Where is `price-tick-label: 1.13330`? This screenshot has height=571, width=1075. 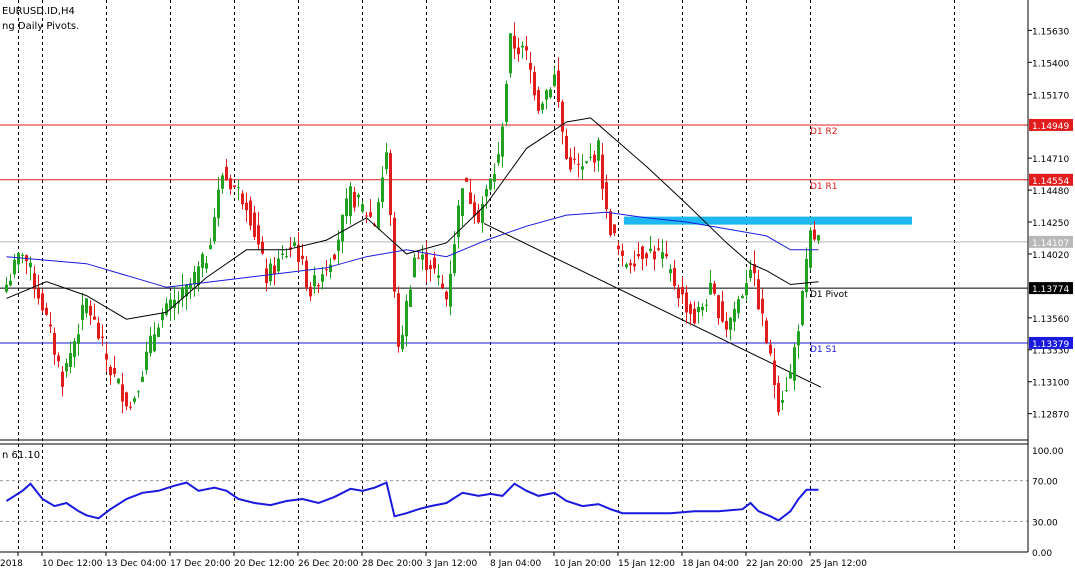
price-tick-label: 1.13330 is located at coordinates (1050, 352).